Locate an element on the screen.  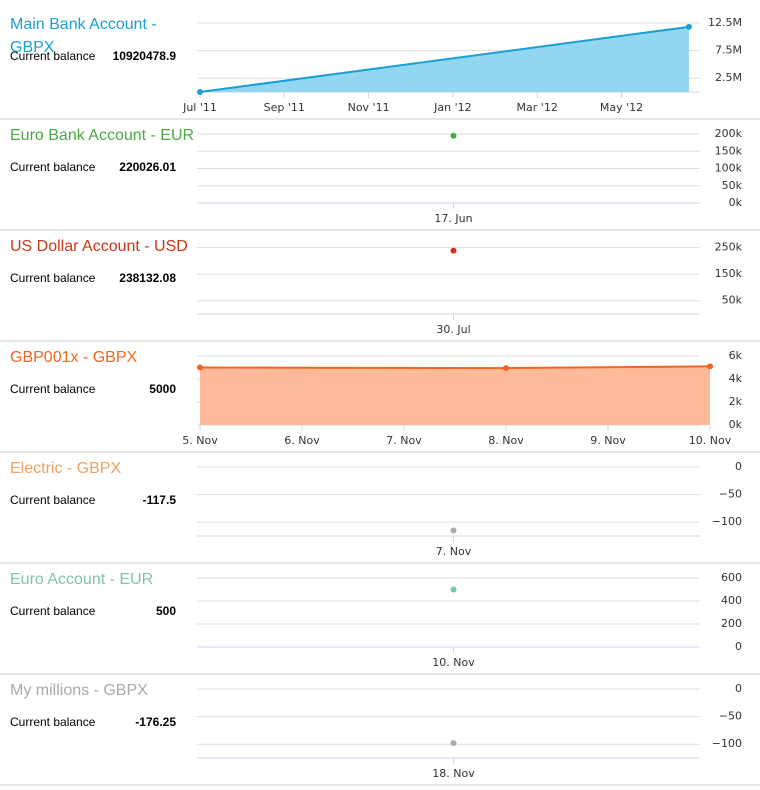
balance-value: -176.25 is located at coordinates (155, 722).